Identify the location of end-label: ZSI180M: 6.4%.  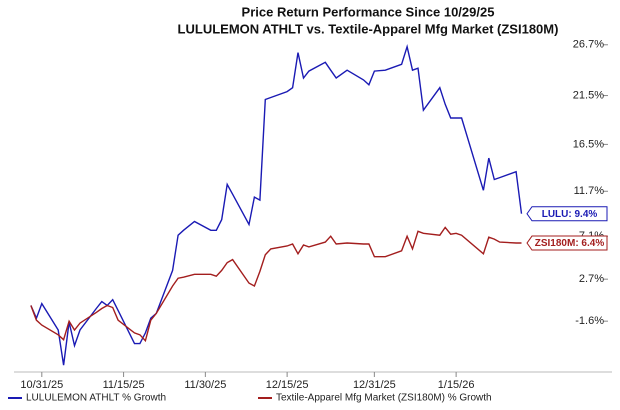
(570, 243).